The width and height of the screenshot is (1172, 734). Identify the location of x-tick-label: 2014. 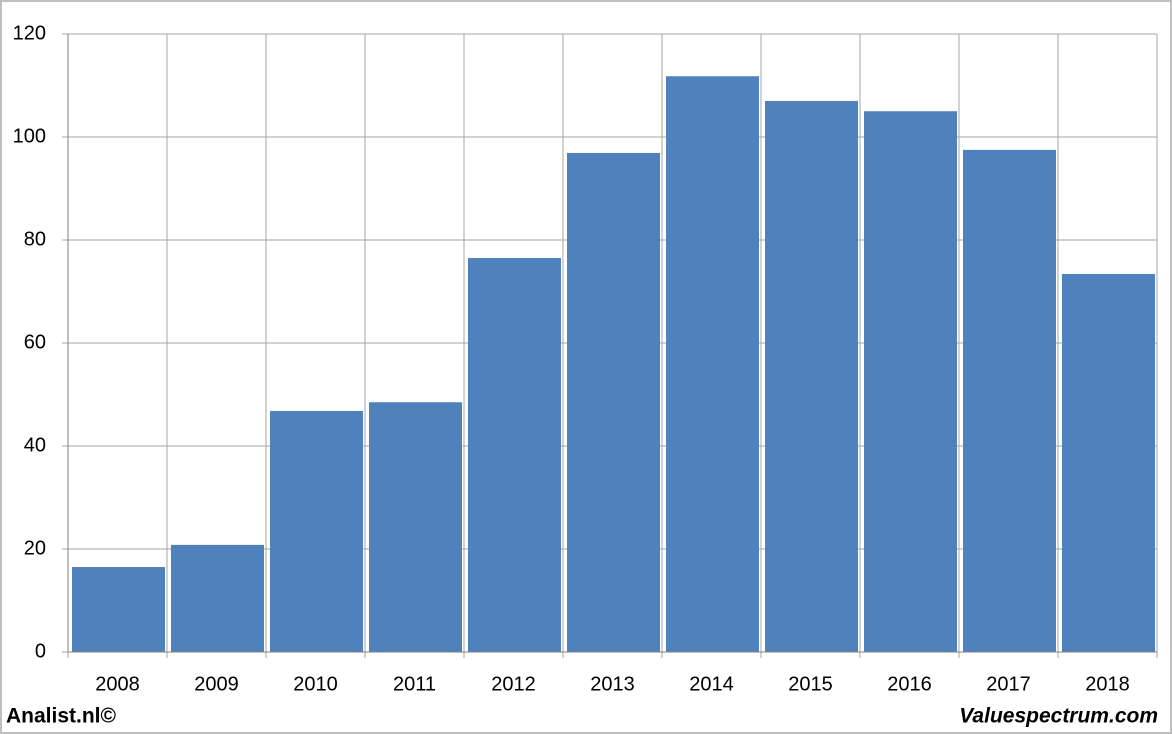
(711, 684).